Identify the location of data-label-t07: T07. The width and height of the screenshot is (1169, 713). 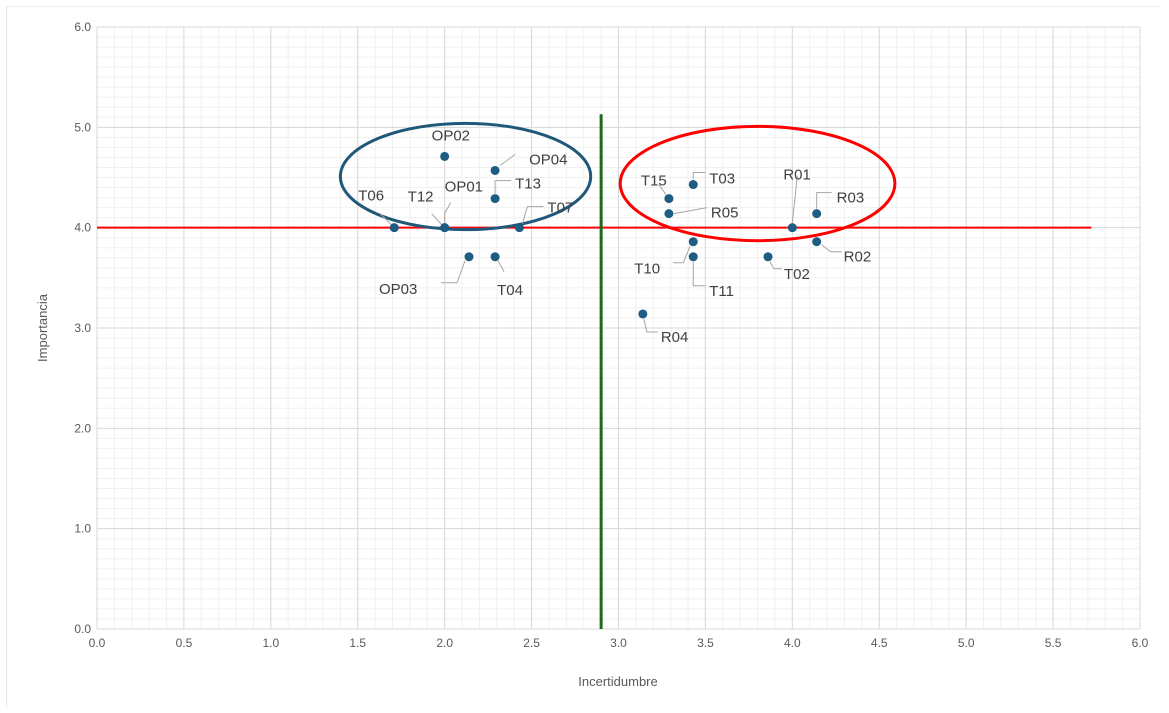
(560, 208).